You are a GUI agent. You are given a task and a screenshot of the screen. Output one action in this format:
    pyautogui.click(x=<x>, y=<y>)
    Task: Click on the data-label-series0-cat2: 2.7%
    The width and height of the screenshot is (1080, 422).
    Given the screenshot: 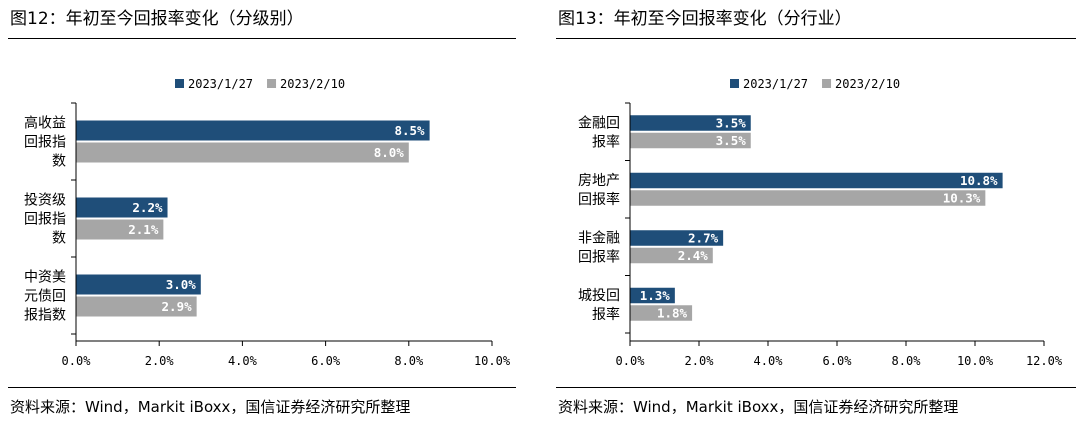 What is the action you would take?
    pyautogui.click(x=703, y=238)
    